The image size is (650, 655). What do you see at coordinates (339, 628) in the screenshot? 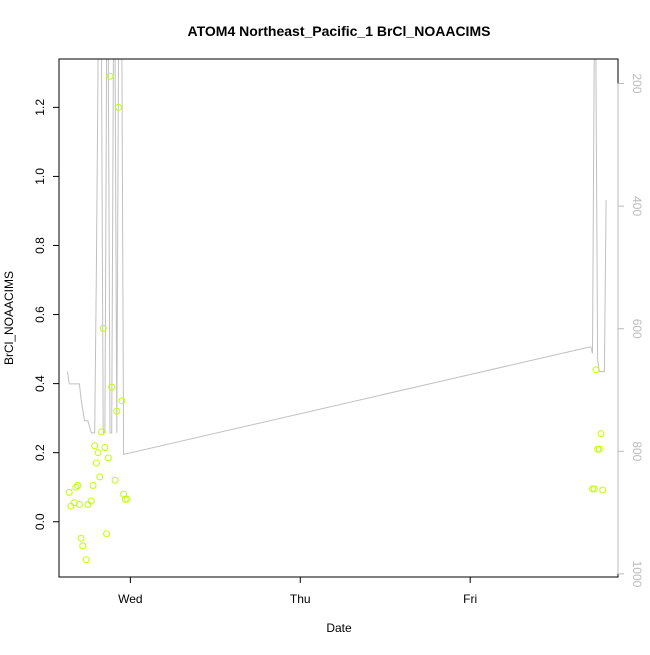
I see `x-axis-label: Date` at bounding box center [339, 628].